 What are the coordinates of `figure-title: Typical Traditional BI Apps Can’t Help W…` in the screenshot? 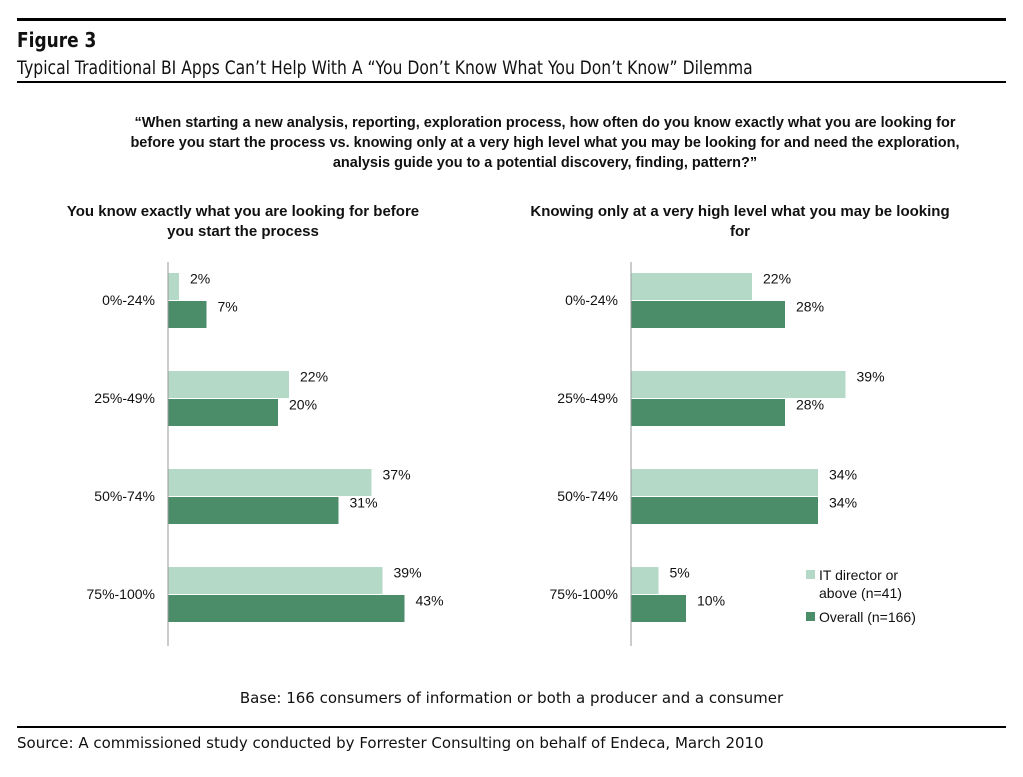 It's located at (385, 68).